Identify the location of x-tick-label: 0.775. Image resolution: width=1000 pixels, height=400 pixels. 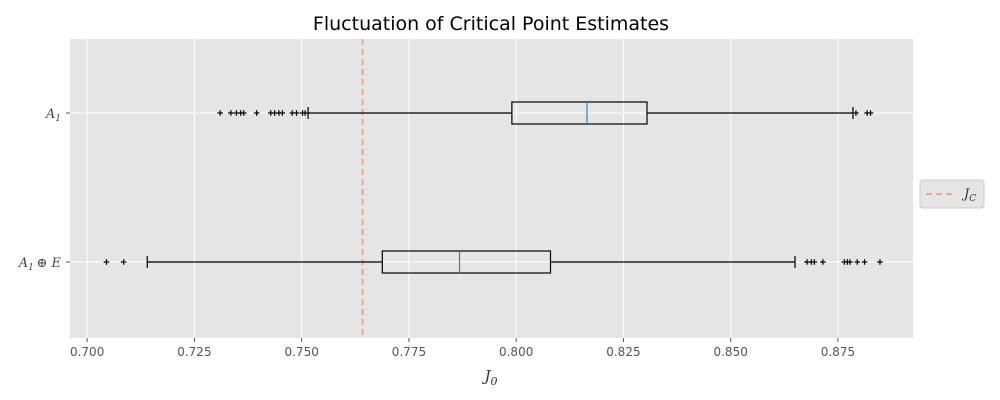
(409, 352).